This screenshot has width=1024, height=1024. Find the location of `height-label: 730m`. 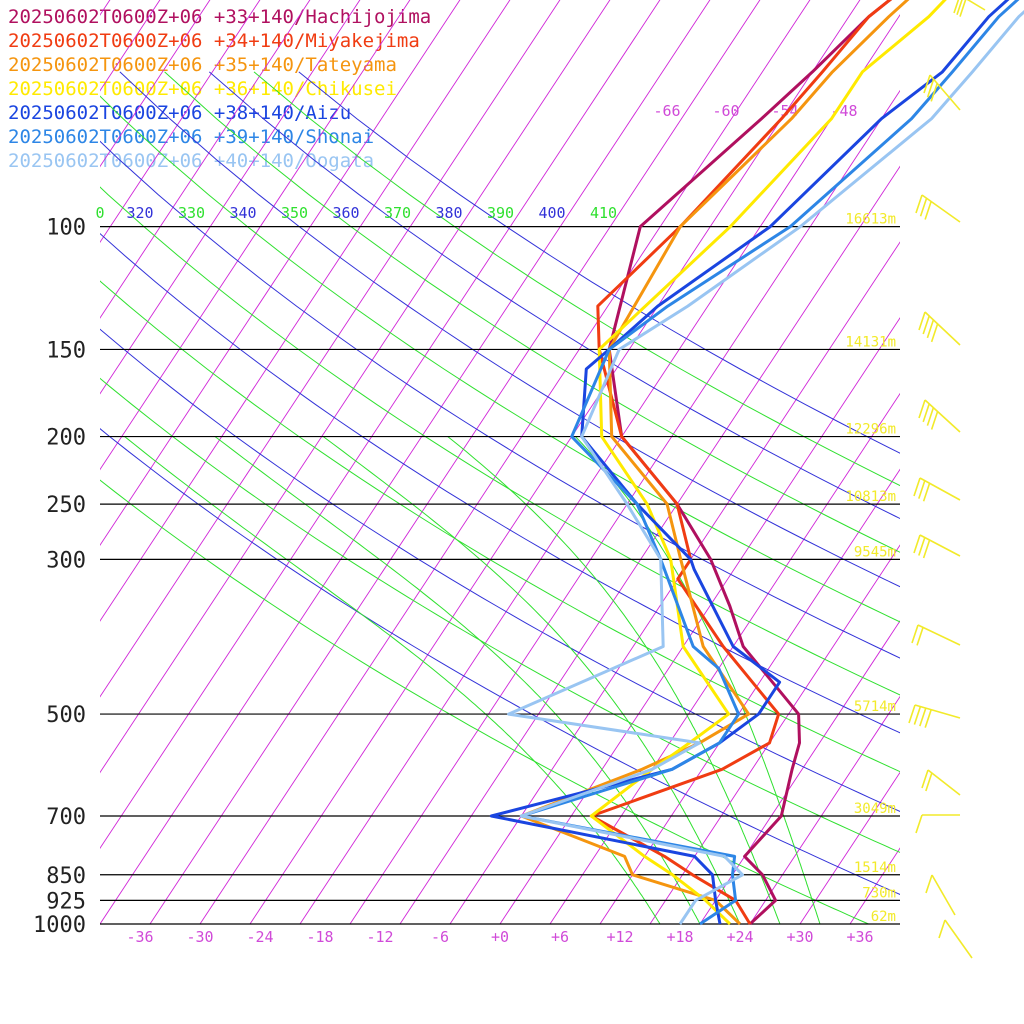

height-label: 730m is located at coordinates (879, 893).